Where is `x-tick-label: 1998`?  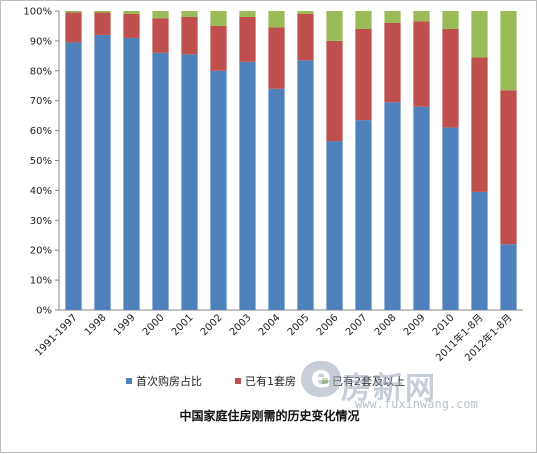 x-tick-label: 1998 is located at coordinates (96, 325).